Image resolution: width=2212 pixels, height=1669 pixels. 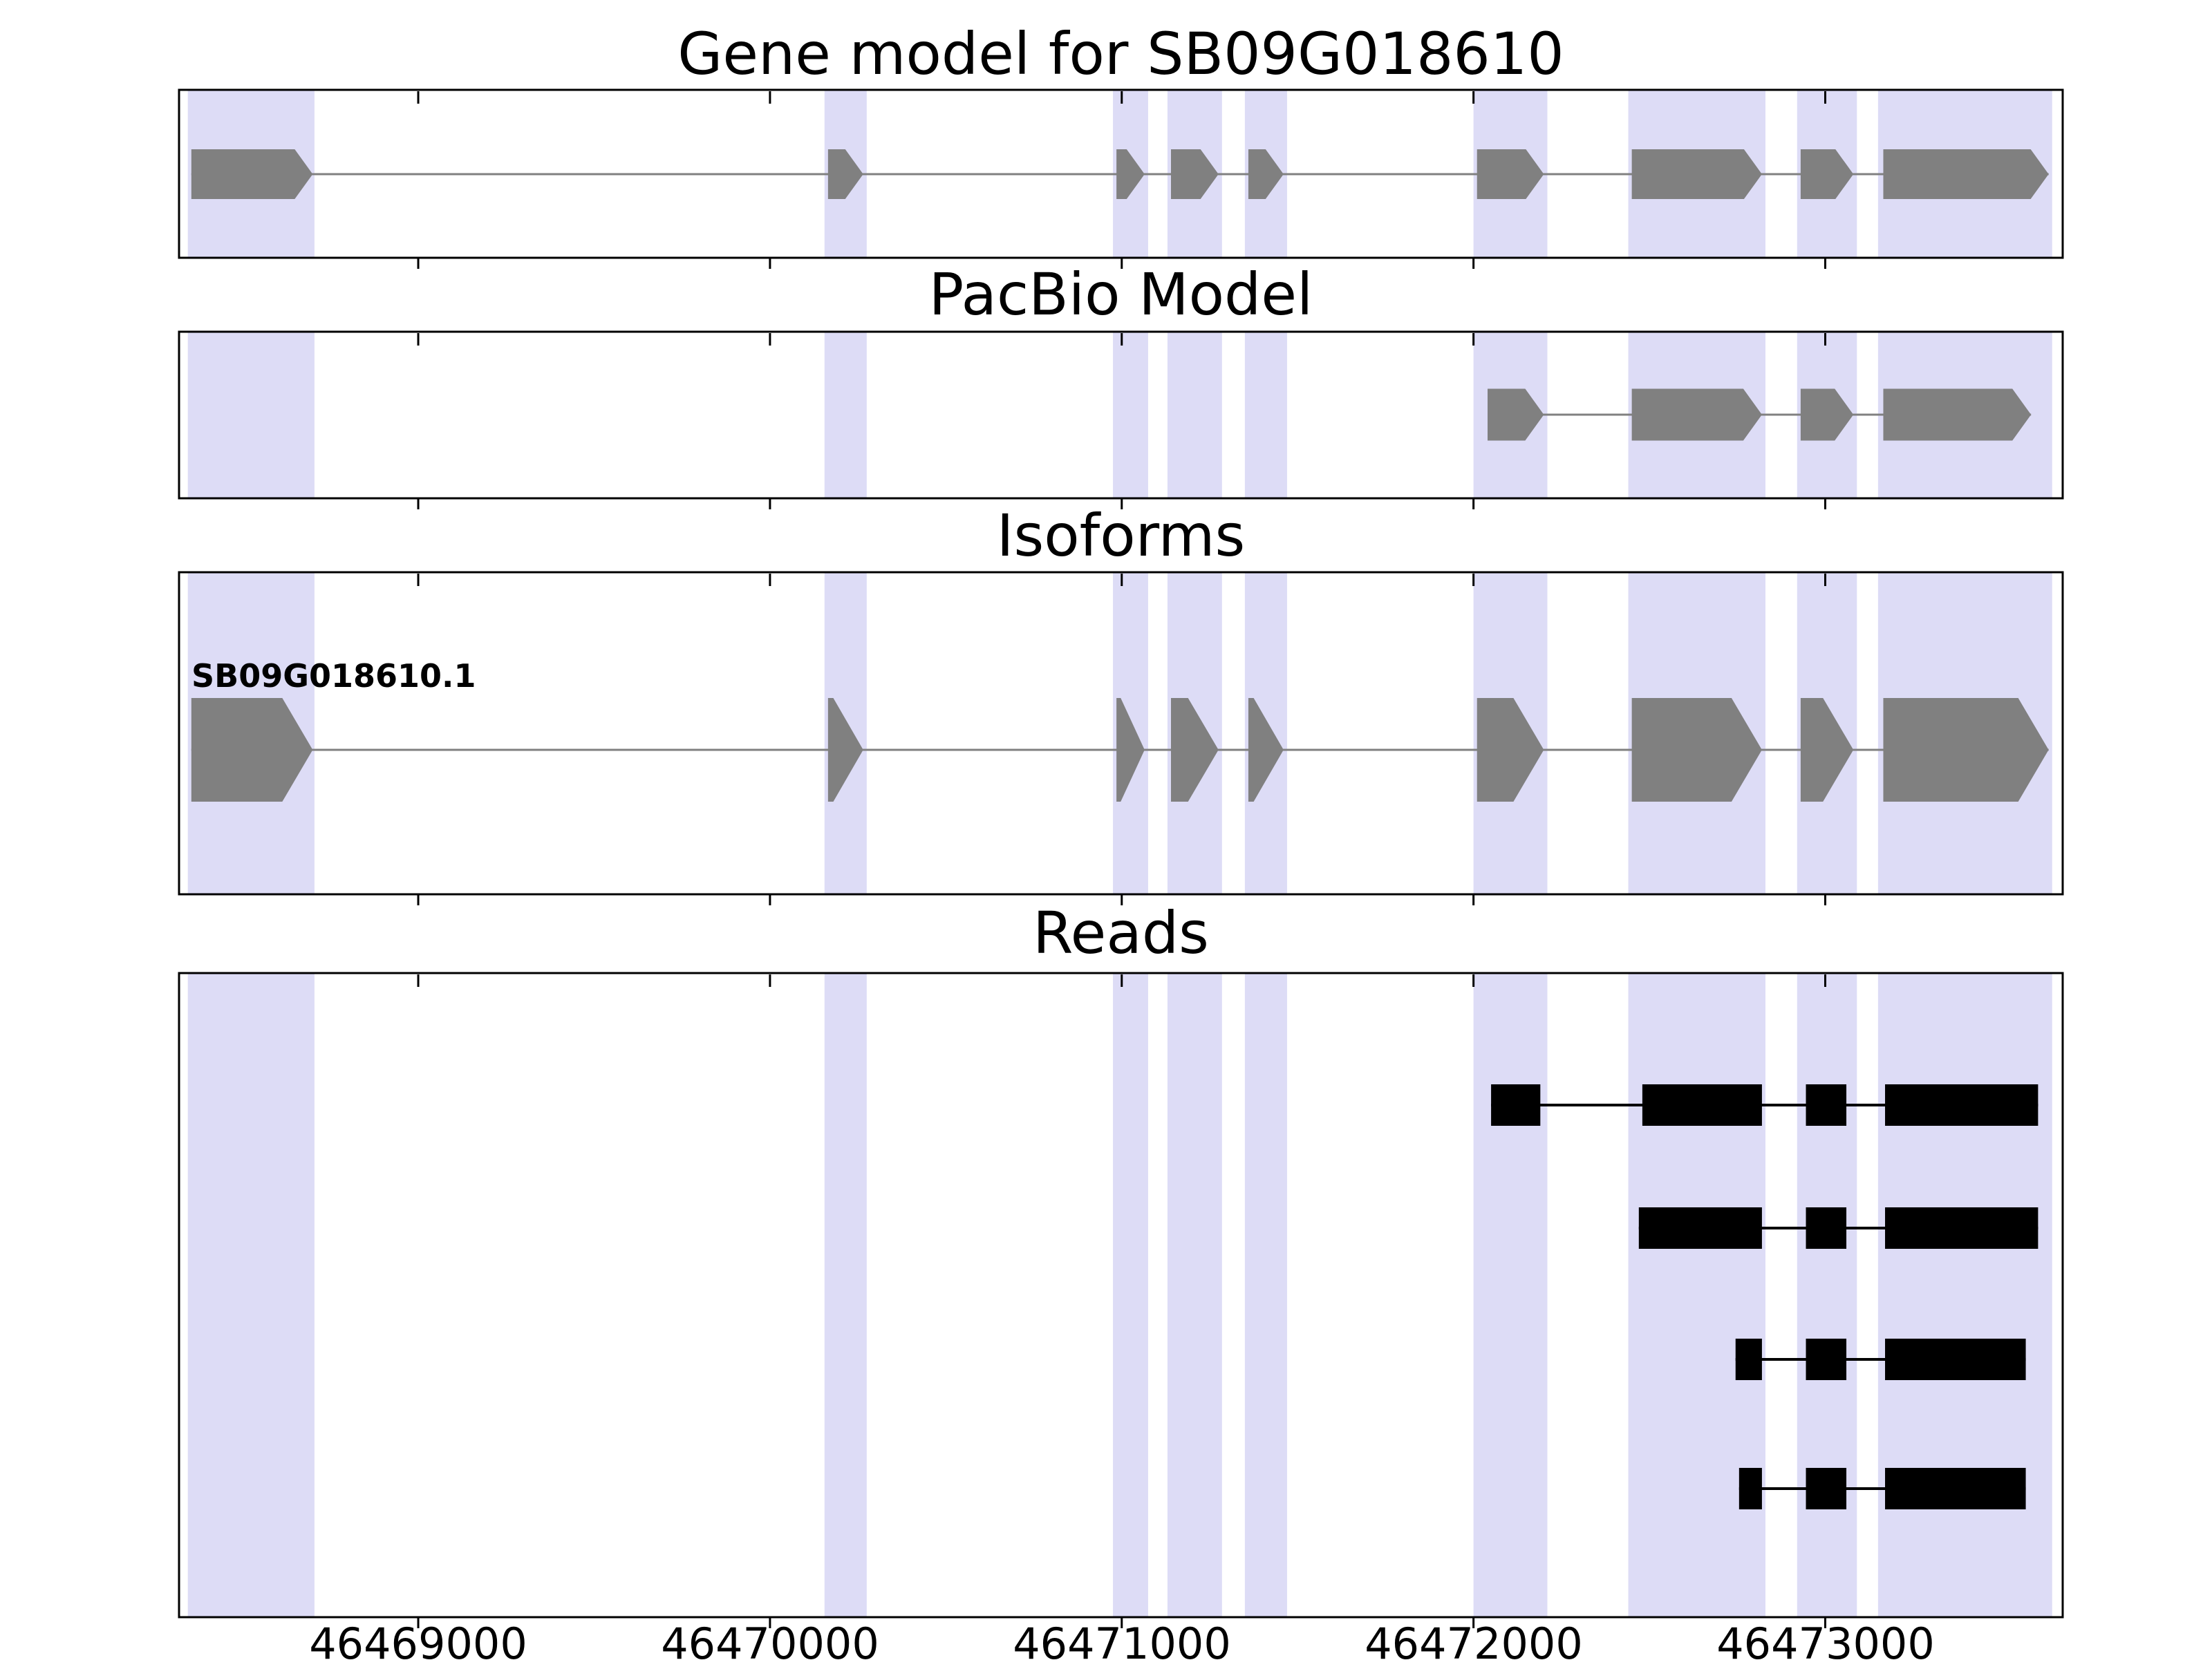 I want to click on panel-title-pacbio: PacBio Model, so click(x=1120, y=294).